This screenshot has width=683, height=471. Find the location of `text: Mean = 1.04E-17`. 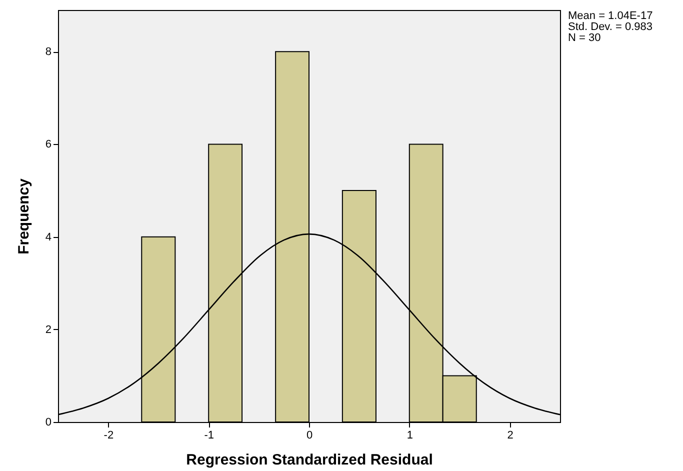

text: Mean = 1.04E-17 is located at coordinates (610, 16).